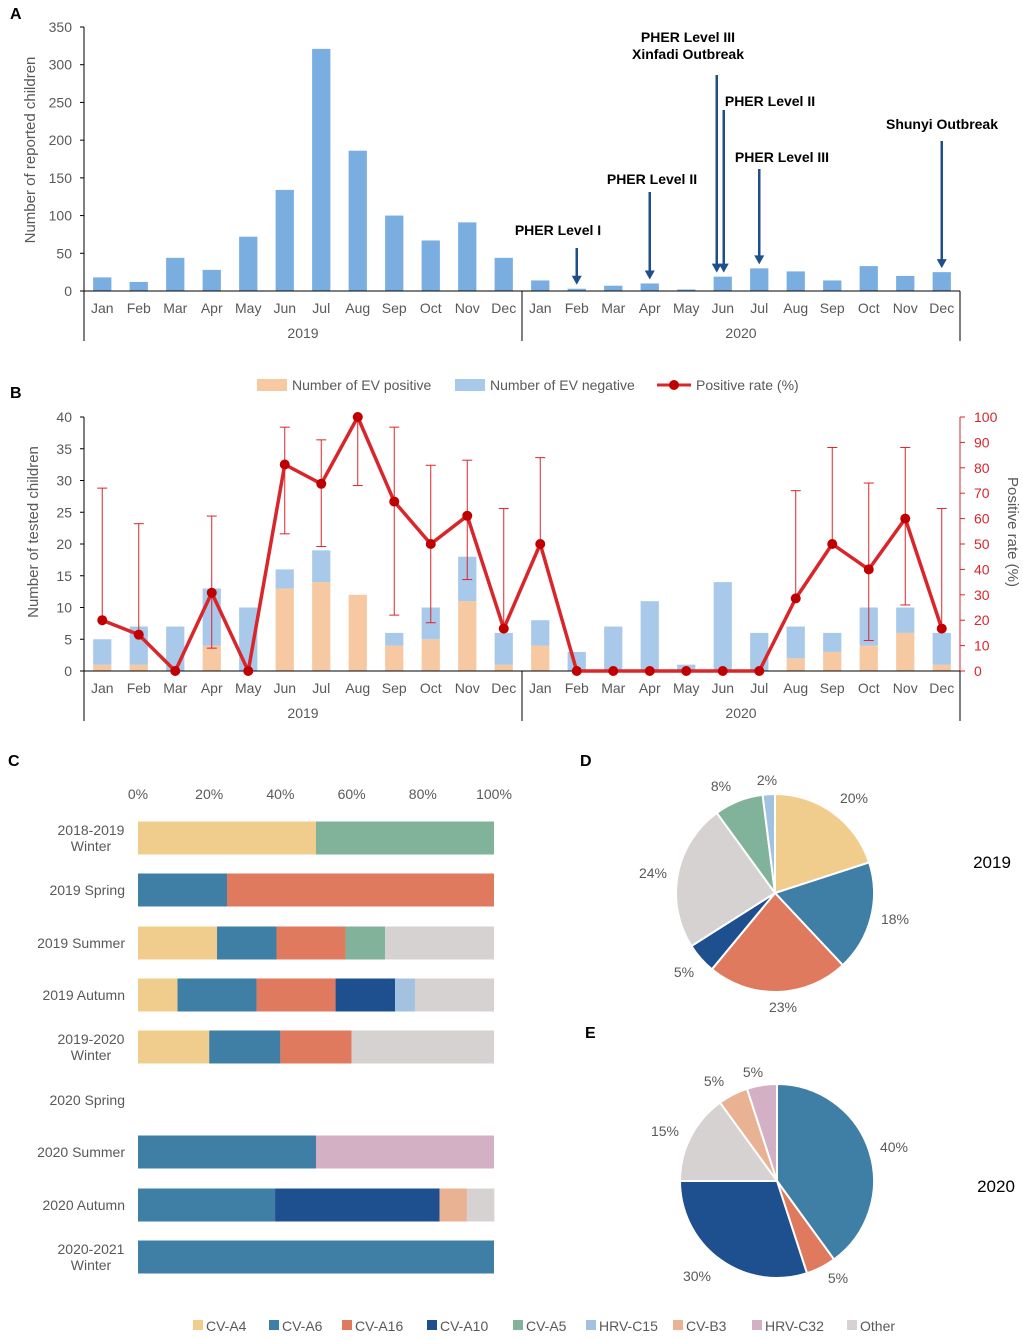 The image size is (1023, 1339). Describe the element at coordinates (284, 688) in the screenshot. I see `panel-b-x-tick-label: Jun` at that location.